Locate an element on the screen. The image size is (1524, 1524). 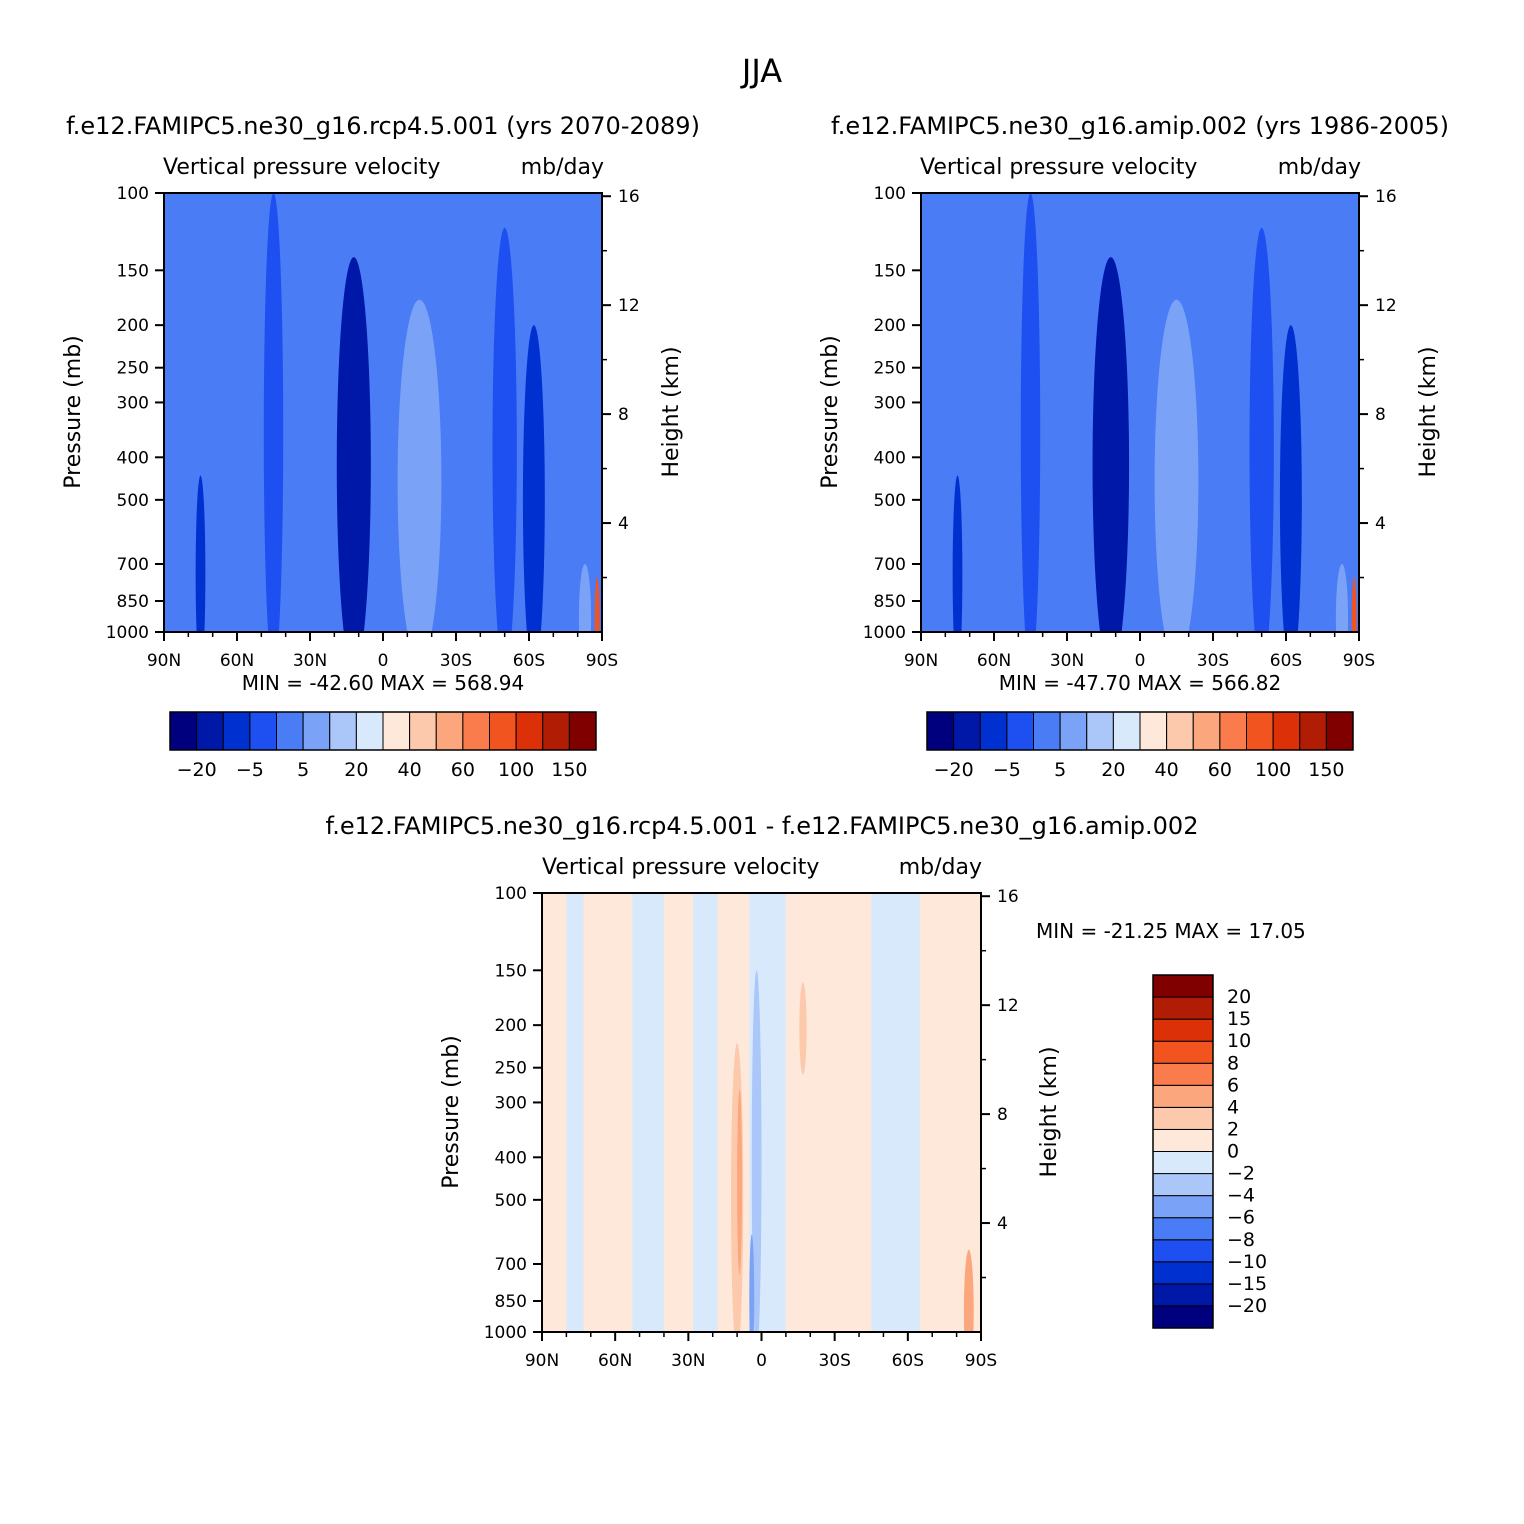
y-tick-label: 850 is located at coordinates (890, 602).